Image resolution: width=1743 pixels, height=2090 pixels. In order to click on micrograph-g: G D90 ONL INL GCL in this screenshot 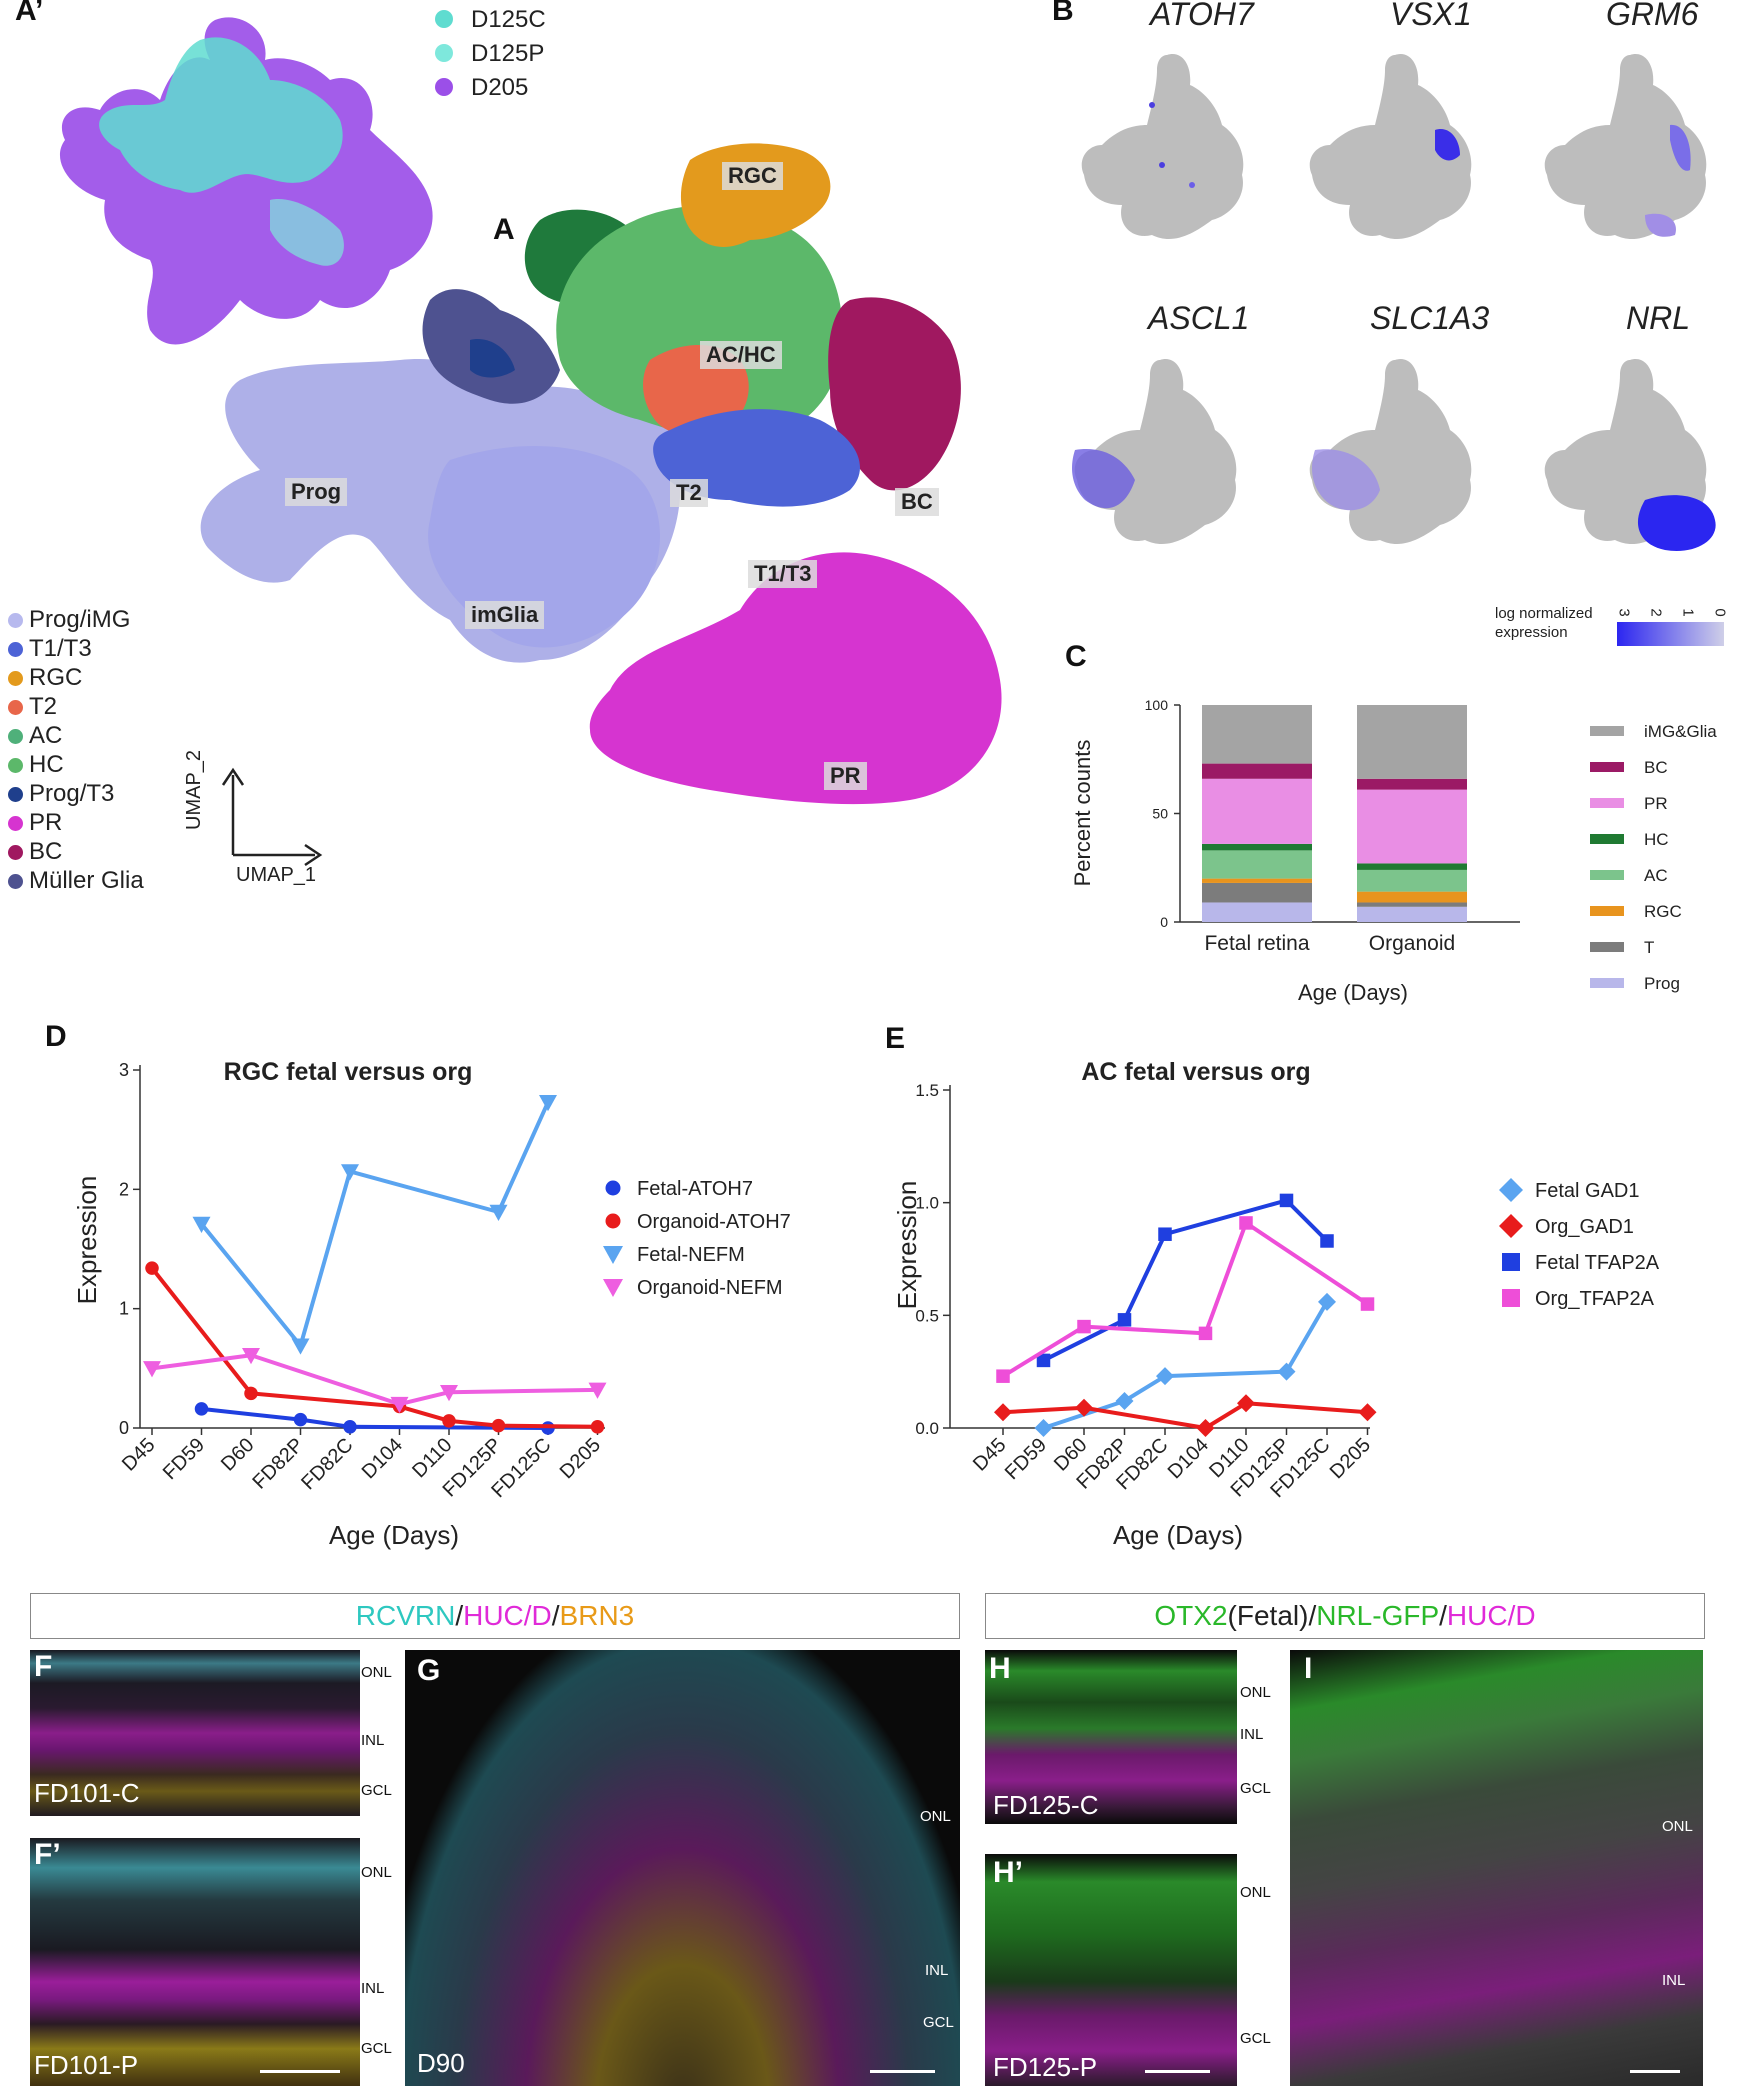, I will do `click(682, 1868)`.